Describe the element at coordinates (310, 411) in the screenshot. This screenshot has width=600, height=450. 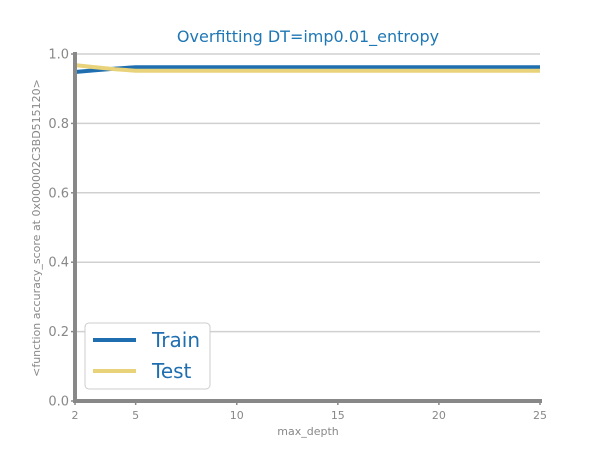
I see `x-ticks: 2 5 10 15 20 25` at that location.